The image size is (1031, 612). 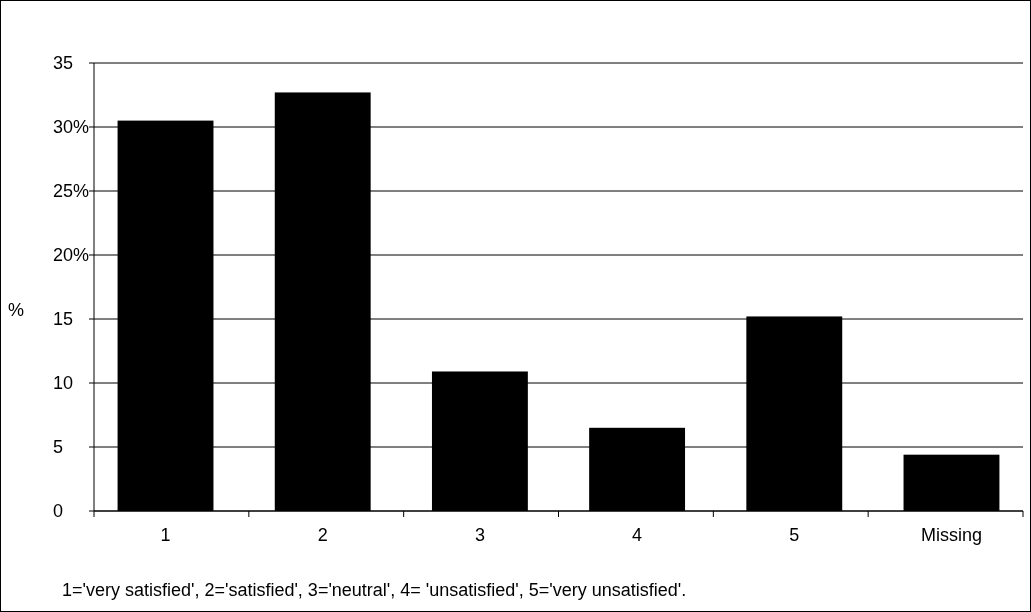 I want to click on y-tick-label: 25%, so click(x=71, y=191).